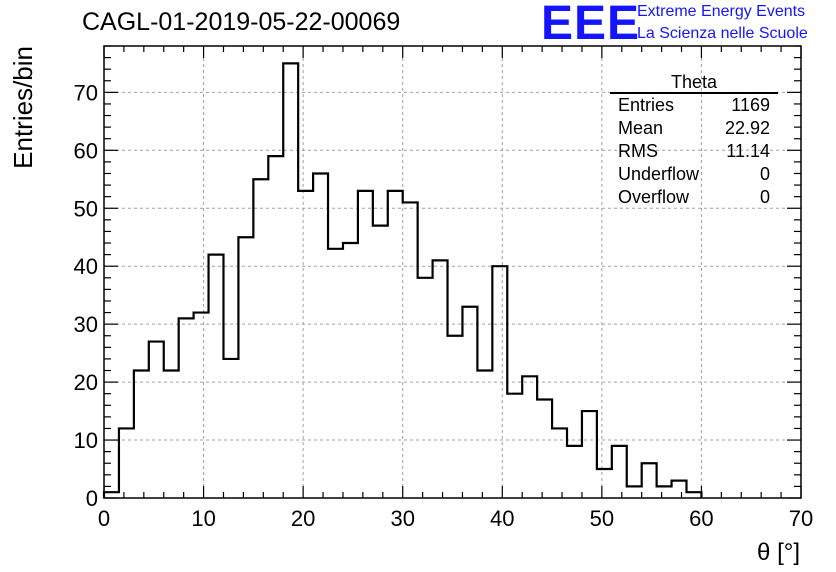 This screenshot has width=836, height=572. What do you see at coordinates (104, 518) in the screenshot?
I see `x-tick-label: 0` at bounding box center [104, 518].